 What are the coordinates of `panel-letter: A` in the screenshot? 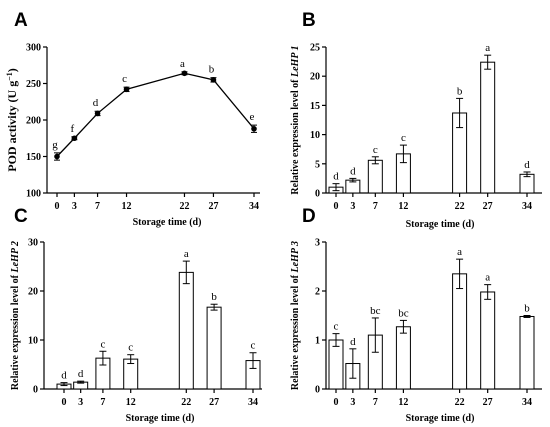 It's located at (21, 20).